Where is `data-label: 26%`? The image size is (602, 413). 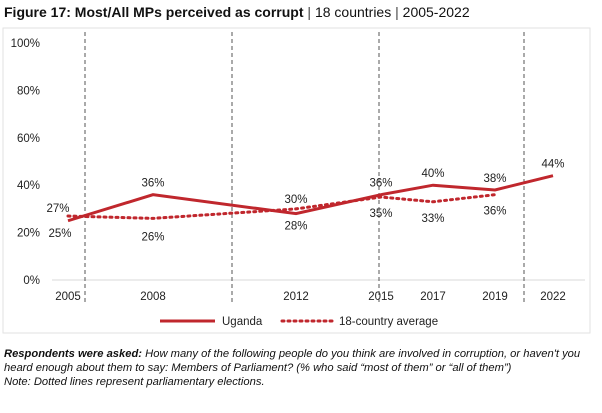 data-label: 26% is located at coordinates (152, 237).